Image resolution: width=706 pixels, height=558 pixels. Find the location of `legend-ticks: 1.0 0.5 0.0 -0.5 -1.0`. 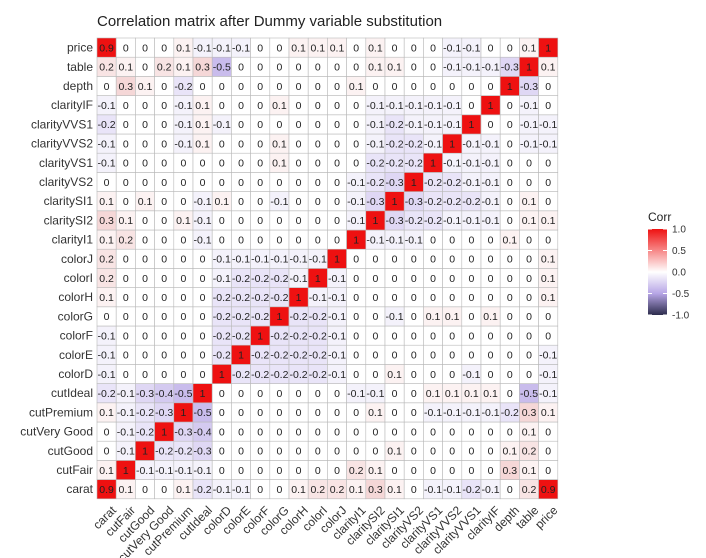

legend-ticks: 1.0 0.5 0.0 -0.5 -1.0 is located at coordinates (669, 273).